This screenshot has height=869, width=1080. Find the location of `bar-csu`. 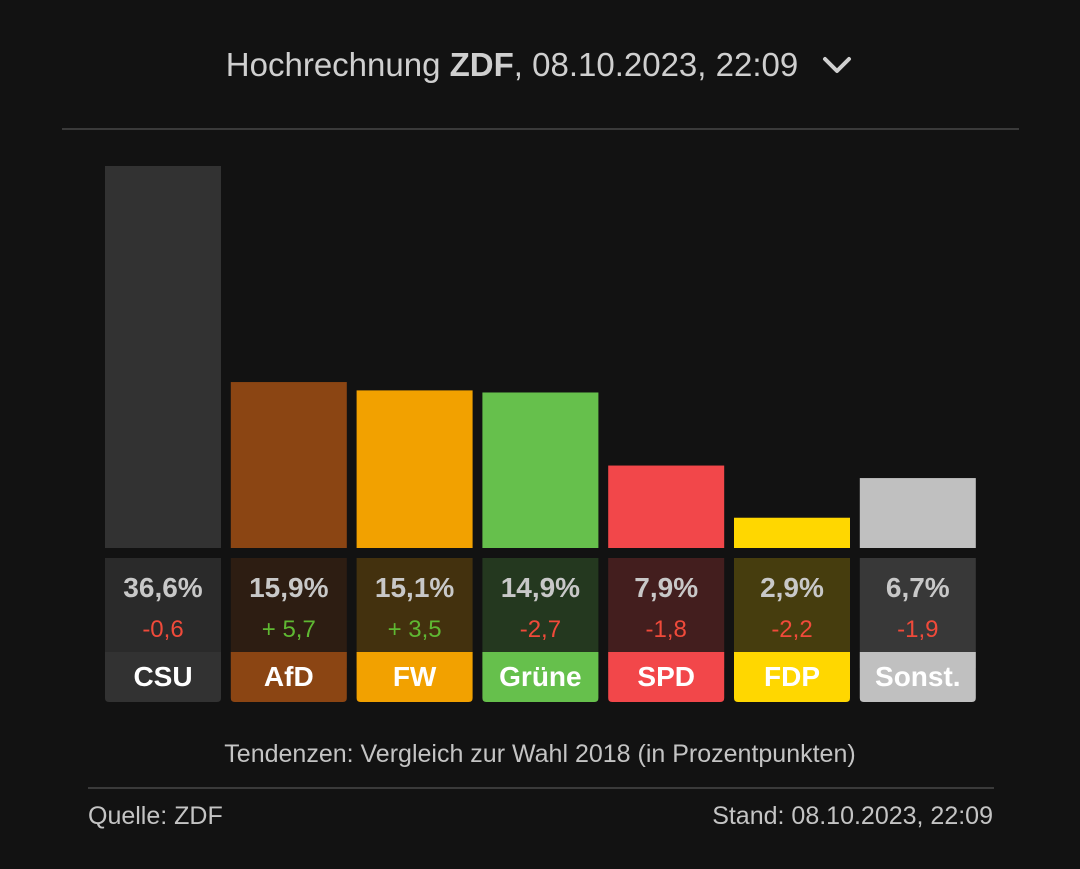

bar-csu is located at coordinates (163, 357).